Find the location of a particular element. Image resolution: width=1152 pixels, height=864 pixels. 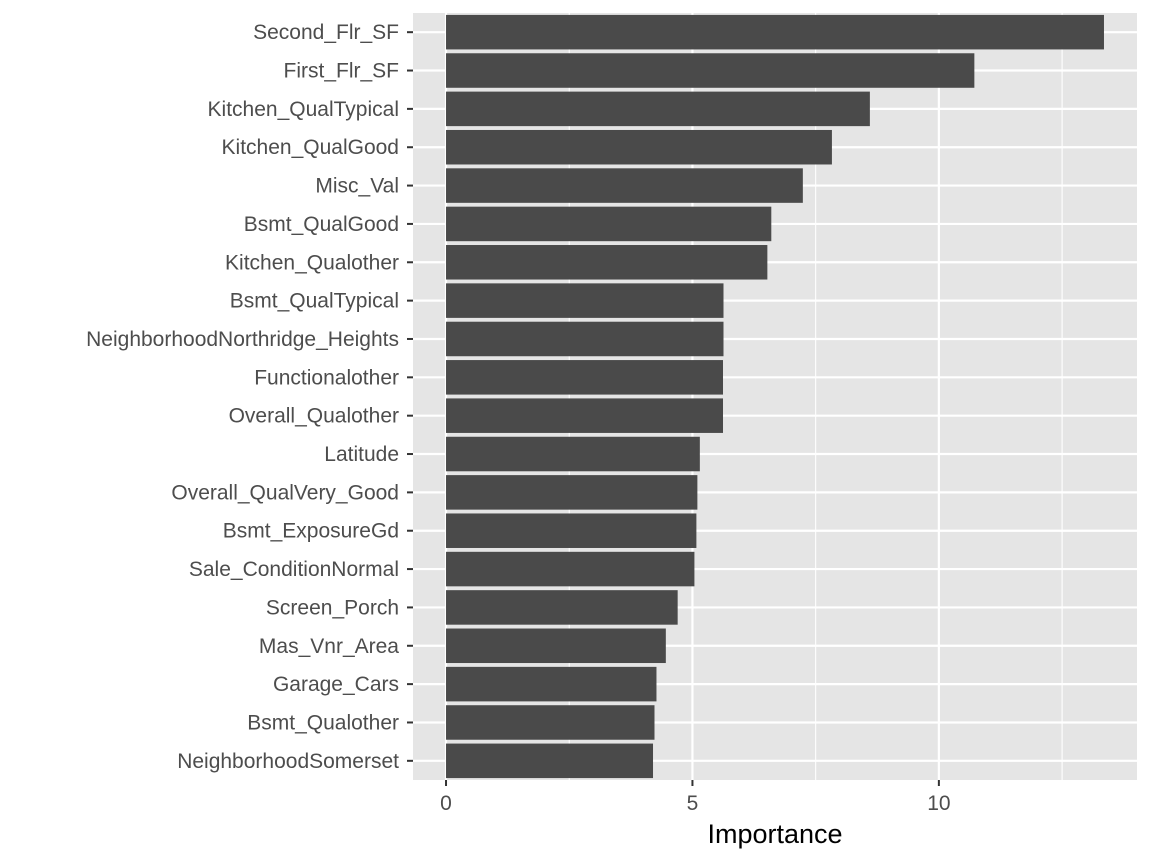

y-tick-label: First_Flr_SF is located at coordinates (342, 71).